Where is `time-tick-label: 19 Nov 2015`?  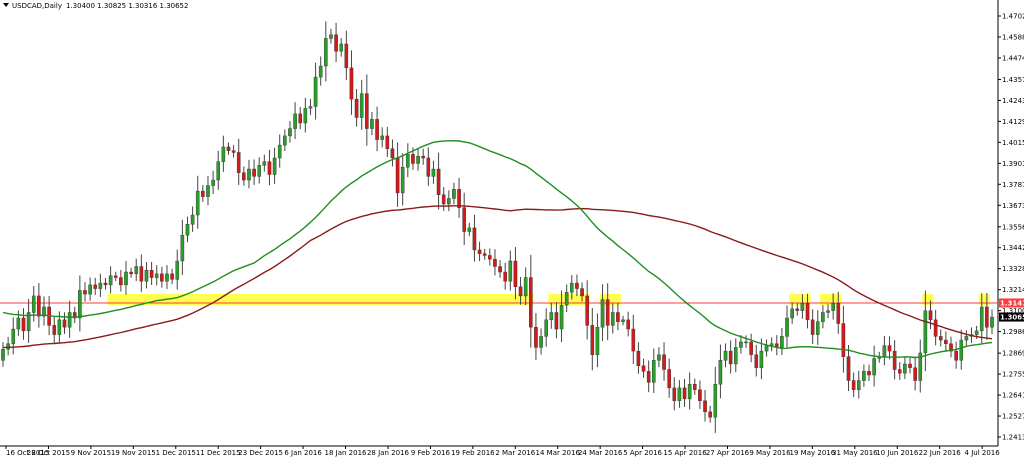
time-tick-label: 19 Nov 2015 is located at coordinates (133, 453).